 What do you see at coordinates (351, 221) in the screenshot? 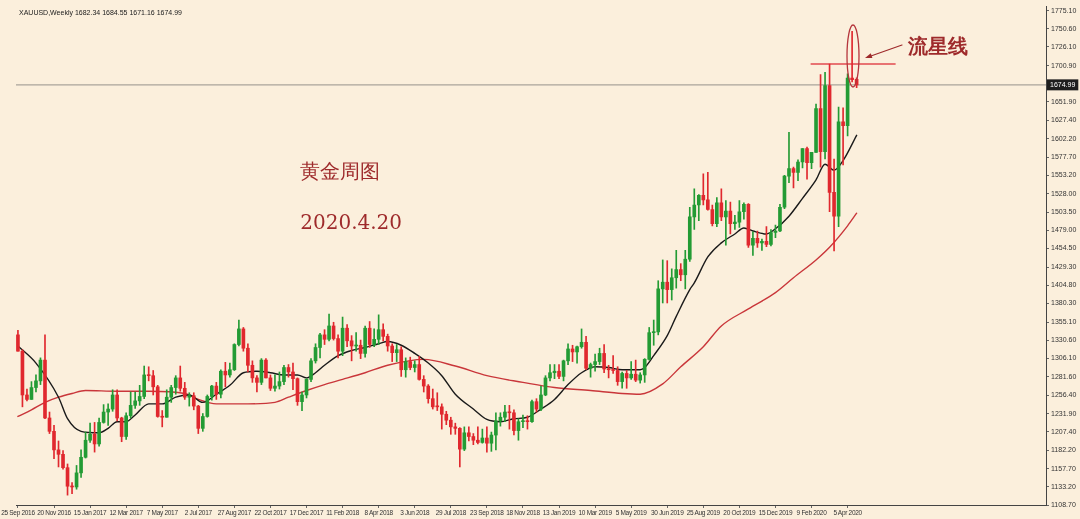
I see `annotation: 2020.4.20` at bounding box center [351, 221].